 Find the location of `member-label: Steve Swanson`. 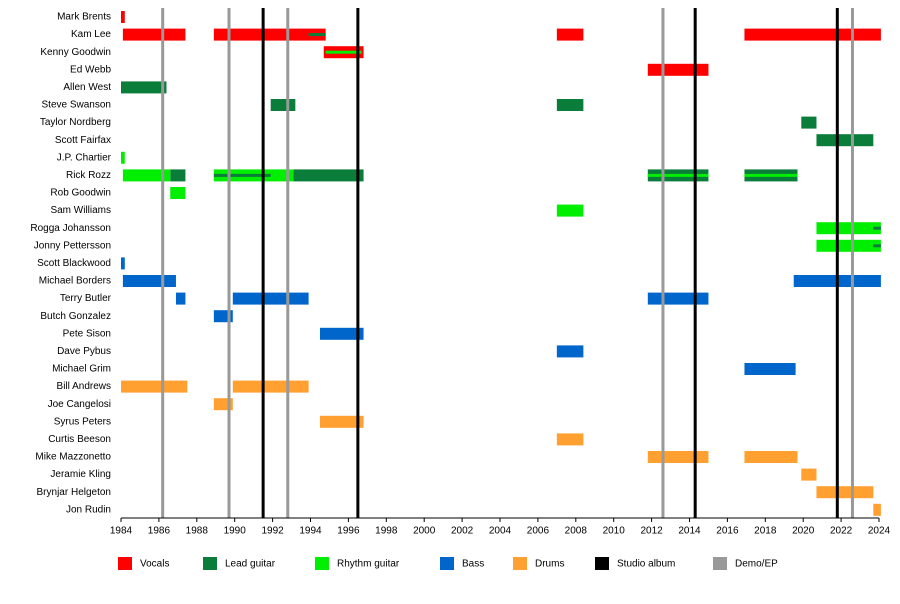

member-label: Steve Swanson is located at coordinates (77, 105).